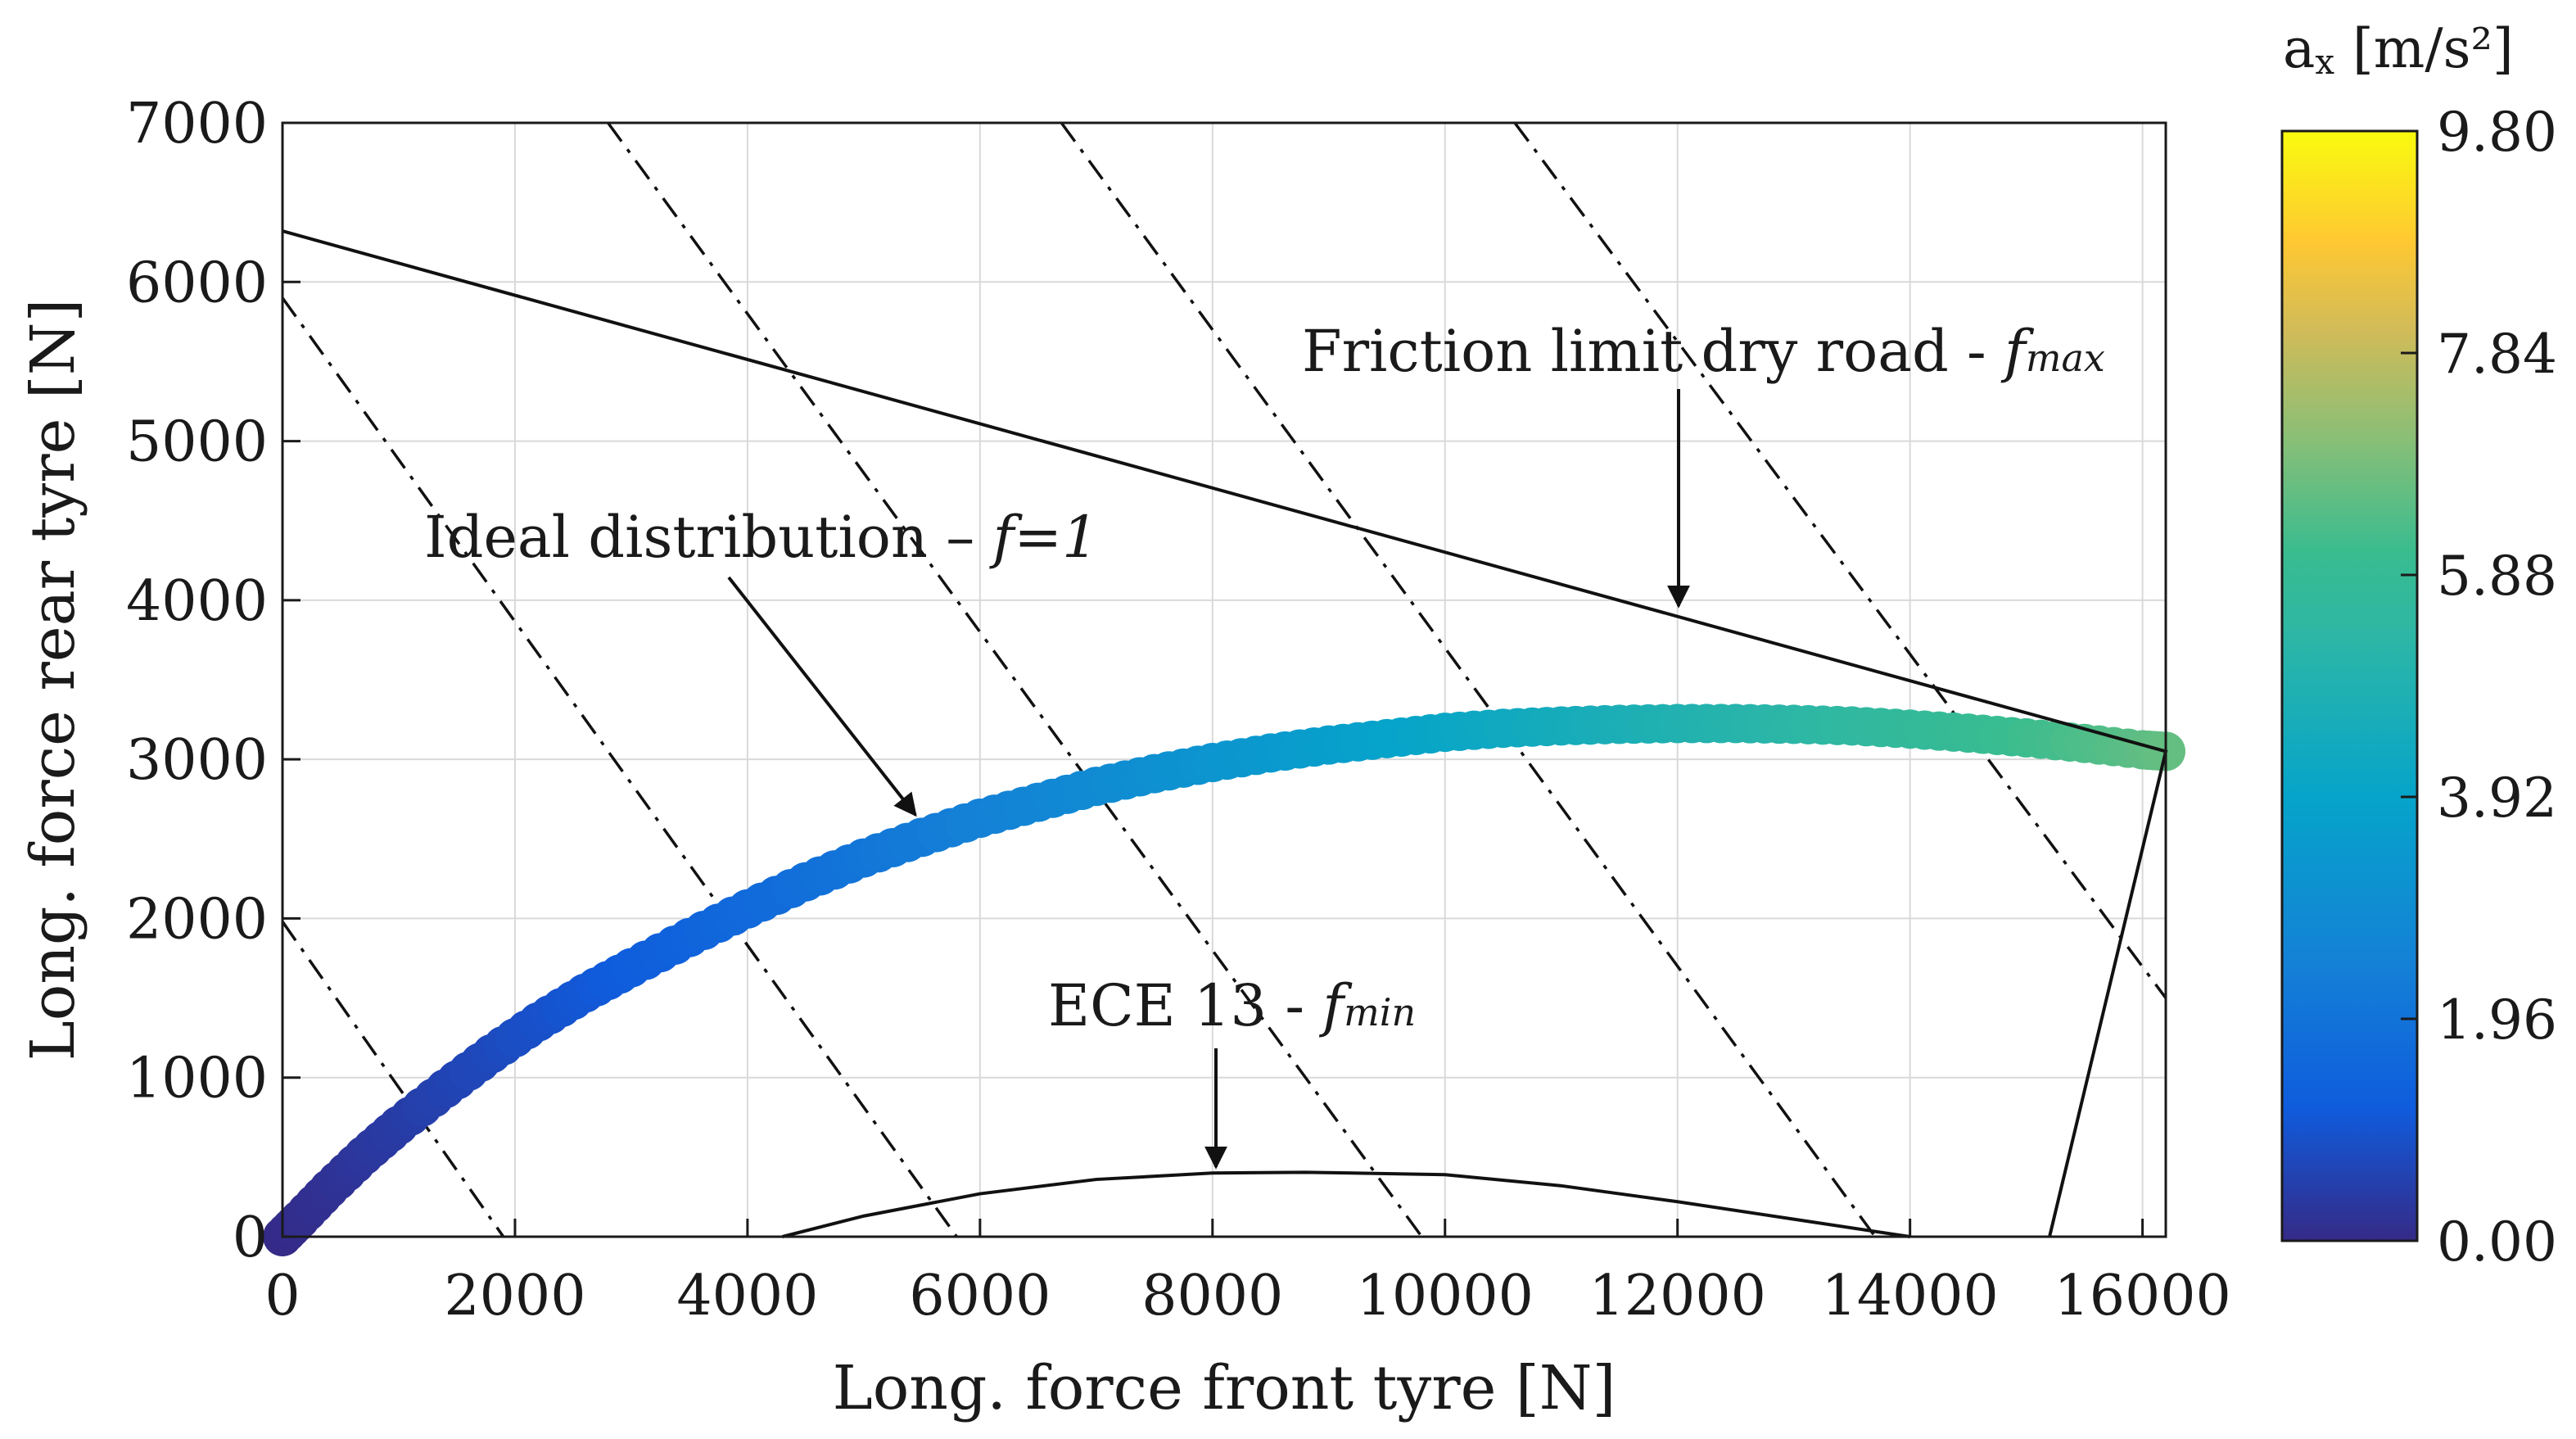  I want to click on svg-text: Ideal distribution – f=1, so click(761, 537).